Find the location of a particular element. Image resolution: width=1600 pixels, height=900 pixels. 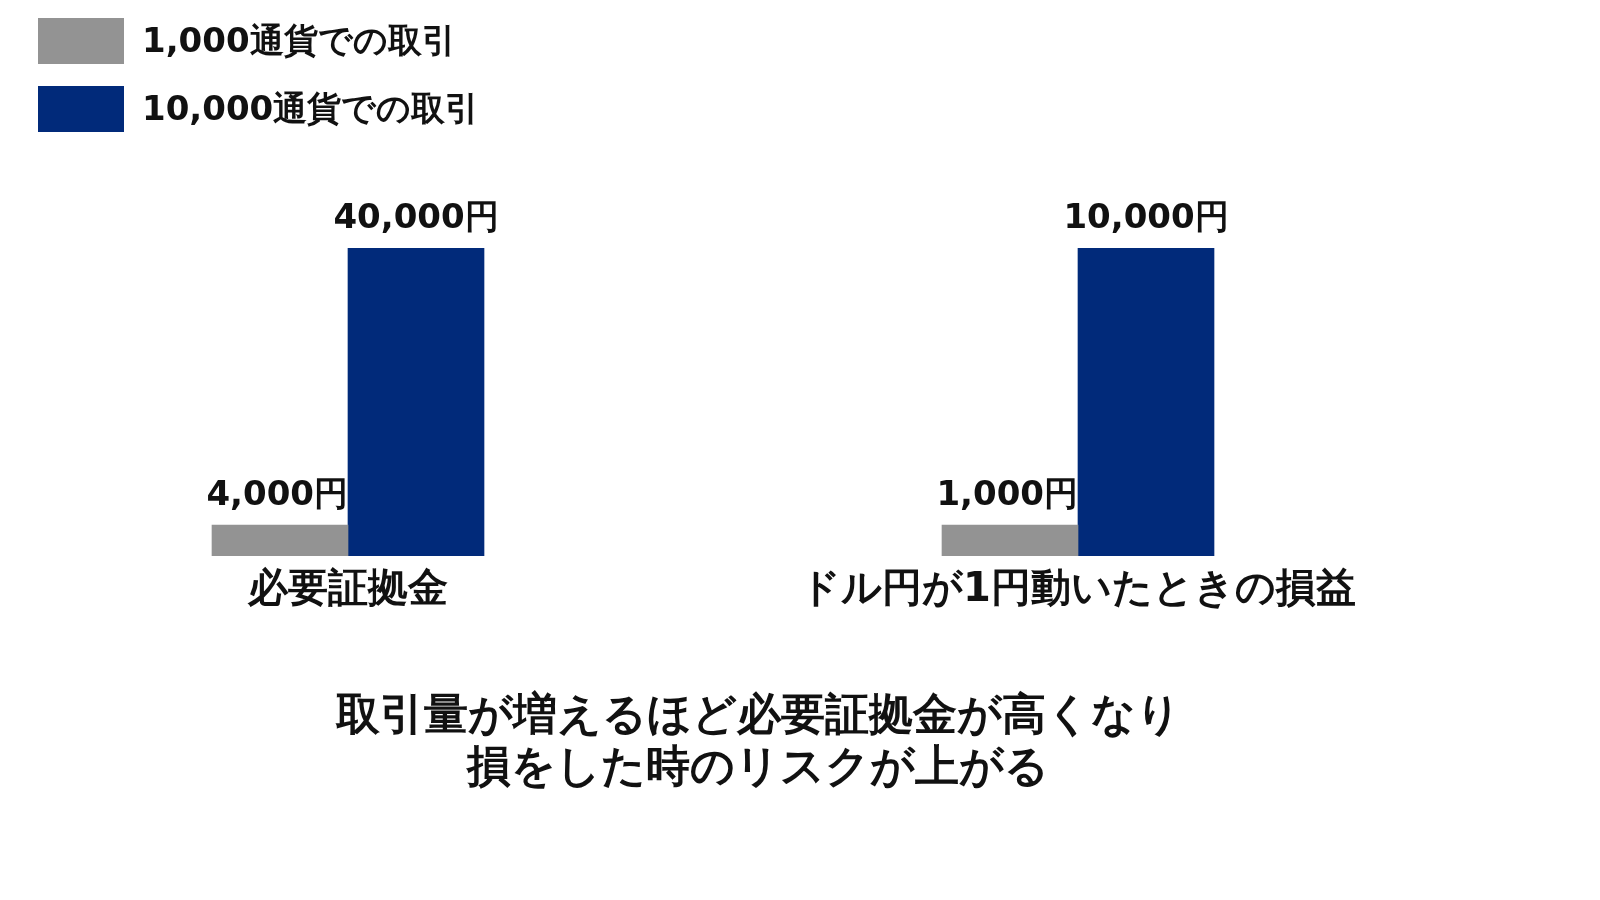

data-label: 10,000円 is located at coordinates (1146, 215).